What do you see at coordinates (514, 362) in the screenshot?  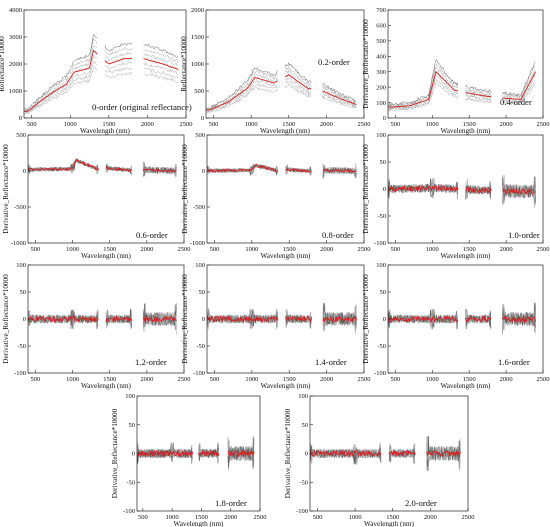 I see `order-annotation: 1.6-order` at bounding box center [514, 362].